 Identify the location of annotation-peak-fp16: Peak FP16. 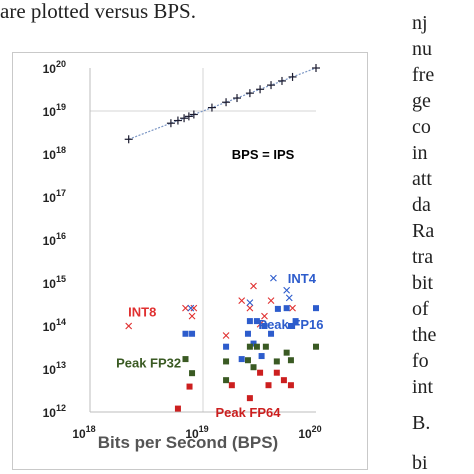
(290, 324).